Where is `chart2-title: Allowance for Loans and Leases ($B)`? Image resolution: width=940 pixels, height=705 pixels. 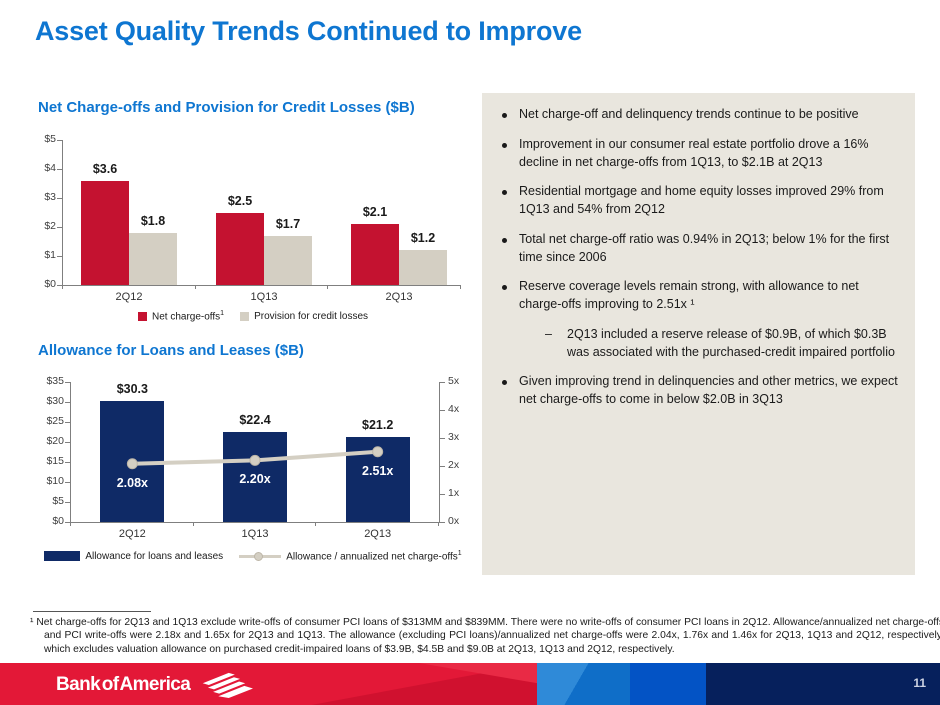 chart2-title: Allowance for Loans and Leases ($B) is located at coordinates (171, 350).